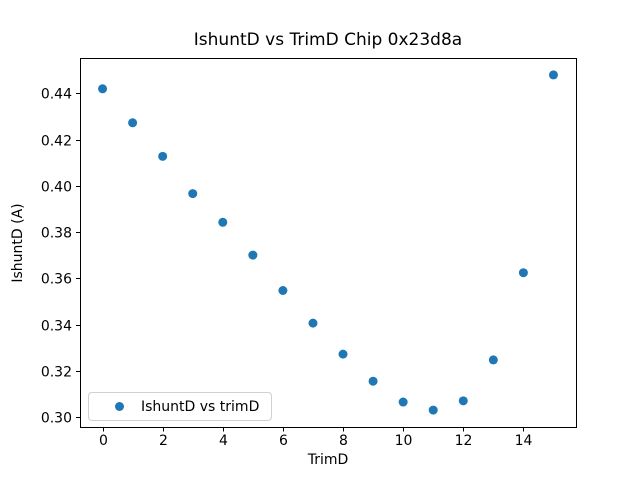 The width and height of the screenshot is (640, 480). What do you see at coordinates (404, 441) in the screenshot?
I see `x-tick-label: 10` at bounding box center [404, 441].